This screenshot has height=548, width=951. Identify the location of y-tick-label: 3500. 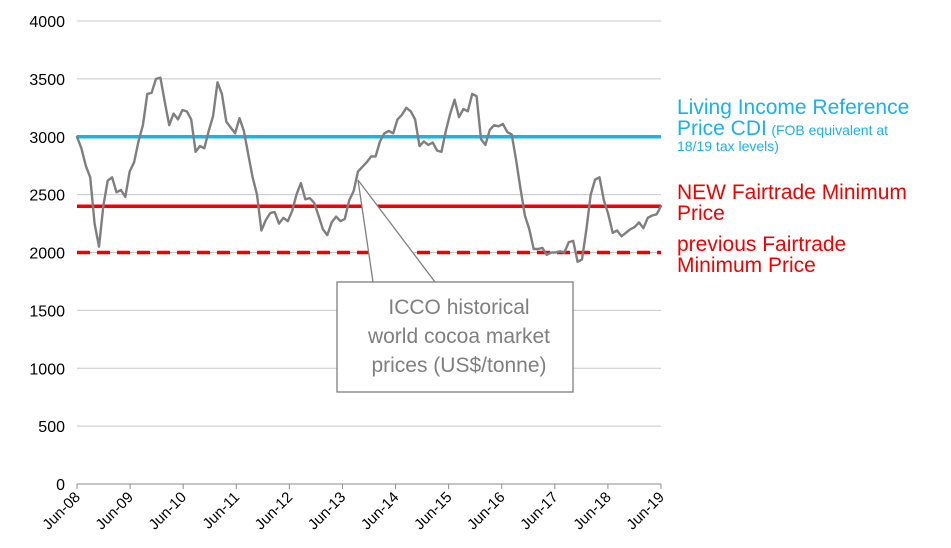
(47, 80).